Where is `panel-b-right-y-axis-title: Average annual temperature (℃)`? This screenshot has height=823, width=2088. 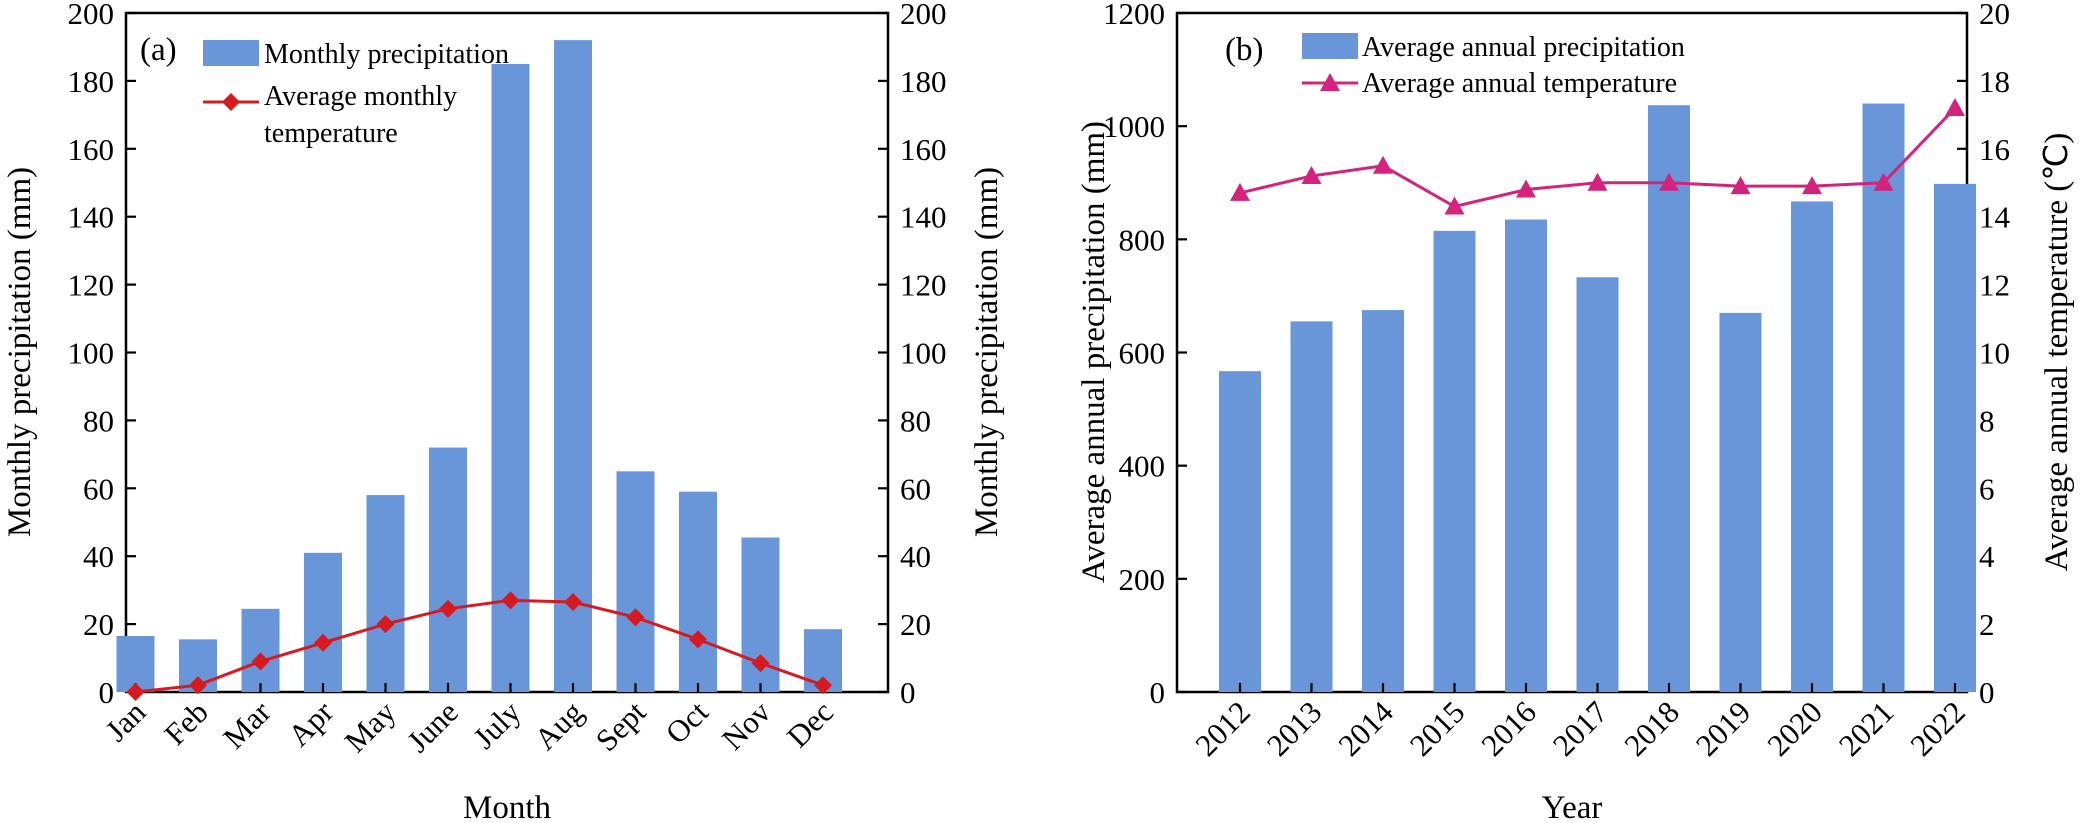 panel-b-right-y-axis-title: Average annual temperature (℃) is located at coordinates (2057, 352).